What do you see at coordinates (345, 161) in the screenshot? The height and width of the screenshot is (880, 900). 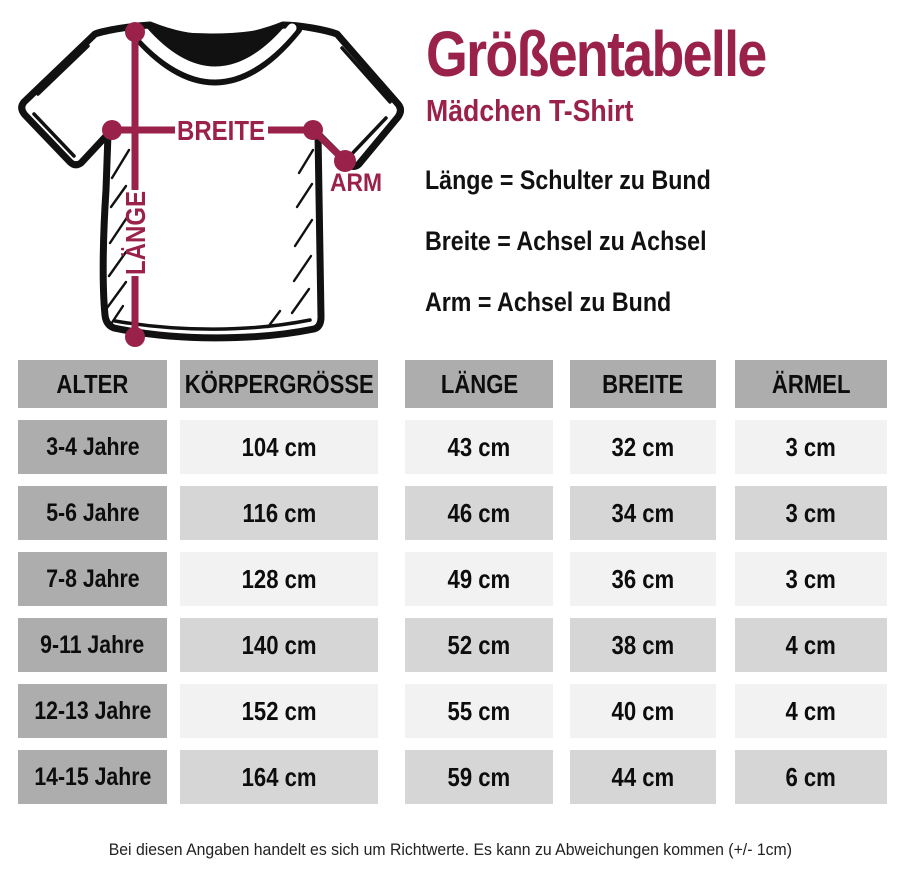 I see `arm-end-dot` at bounding box center [345, 161].